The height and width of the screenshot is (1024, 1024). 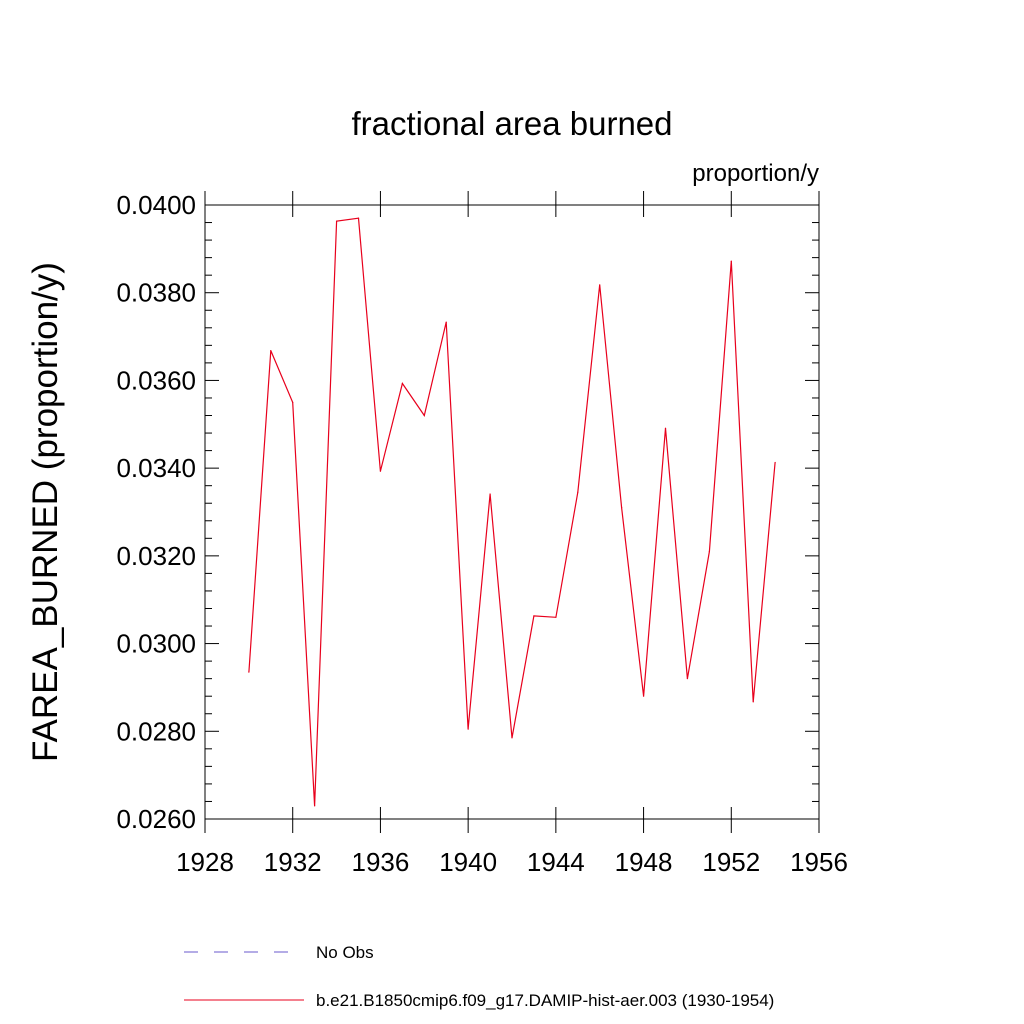 I want to click on x-tick-label: 1952, so click(x=731, y=862).